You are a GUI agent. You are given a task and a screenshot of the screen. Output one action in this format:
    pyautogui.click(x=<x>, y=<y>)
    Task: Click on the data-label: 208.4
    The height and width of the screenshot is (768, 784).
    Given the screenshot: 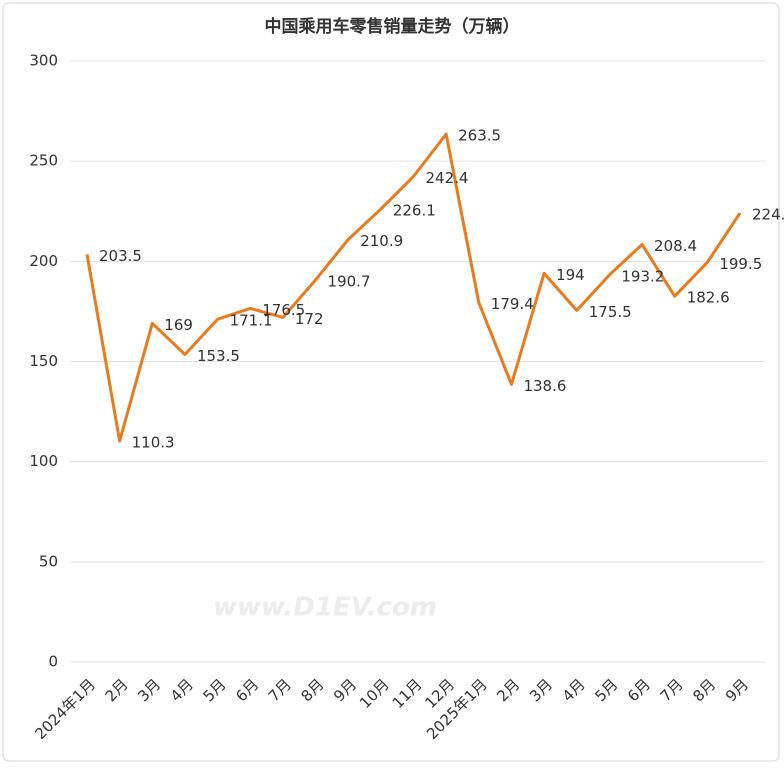 What is the action you would take?
    pyautogui.click(x=675, y=246)
    